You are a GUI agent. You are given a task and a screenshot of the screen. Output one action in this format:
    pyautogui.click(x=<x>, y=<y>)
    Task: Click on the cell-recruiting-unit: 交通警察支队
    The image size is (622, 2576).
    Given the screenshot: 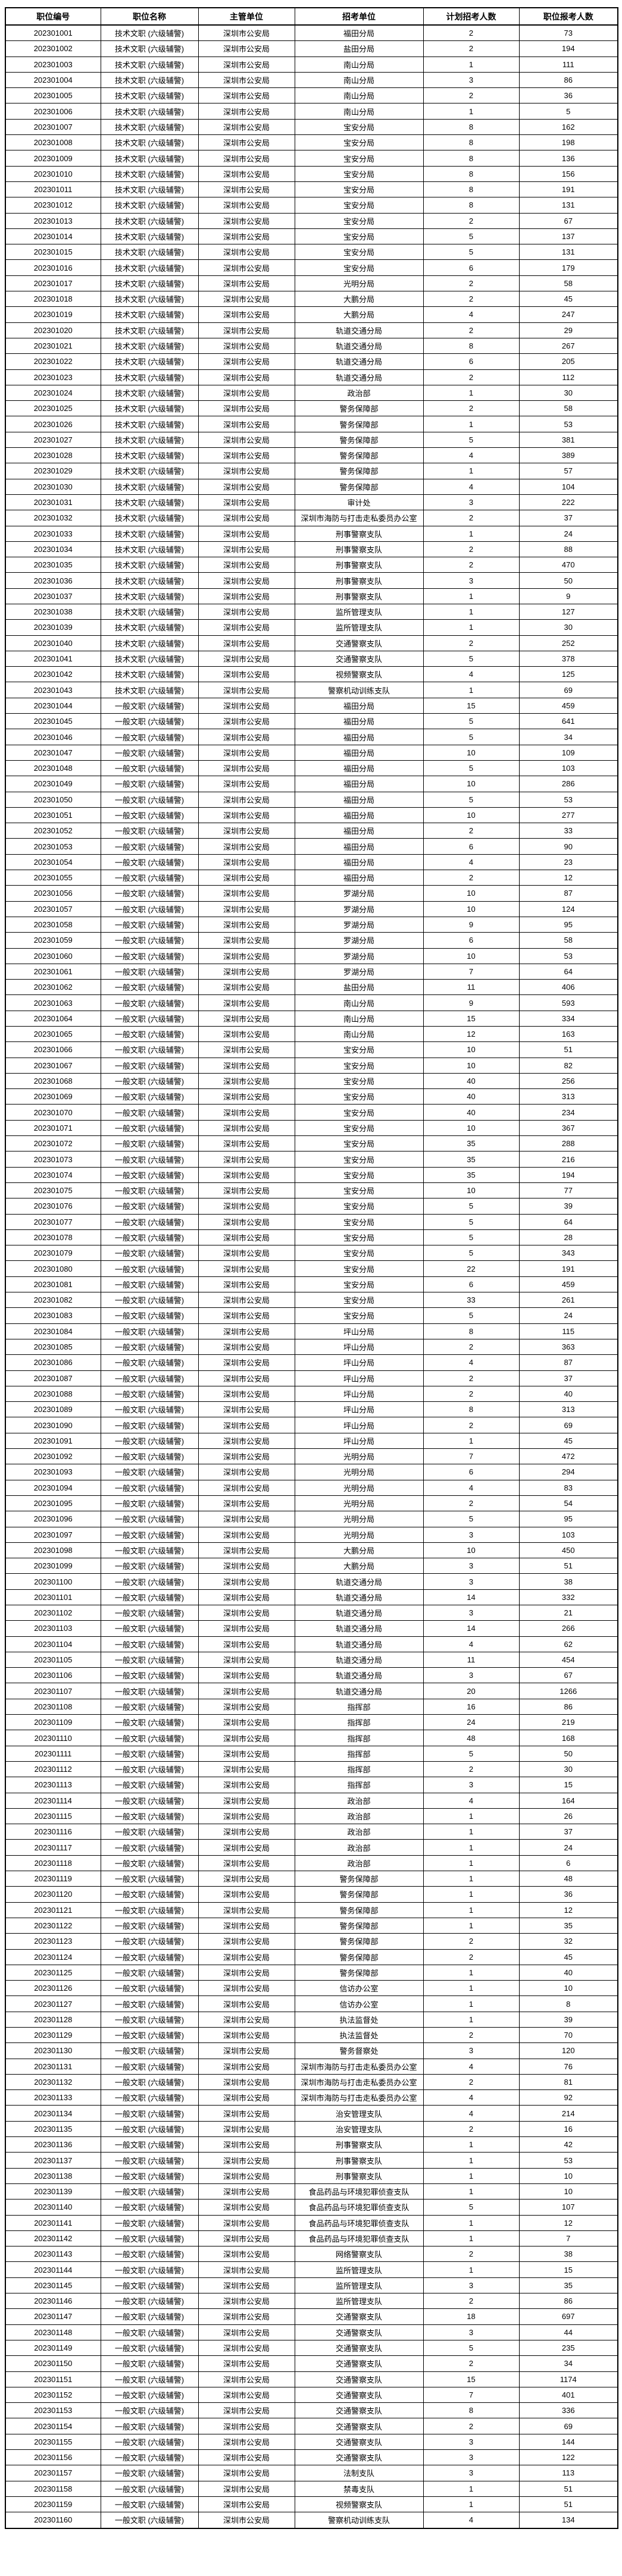 What is the action you would take?
    pyautogui.click(x=359, y=2395)
    